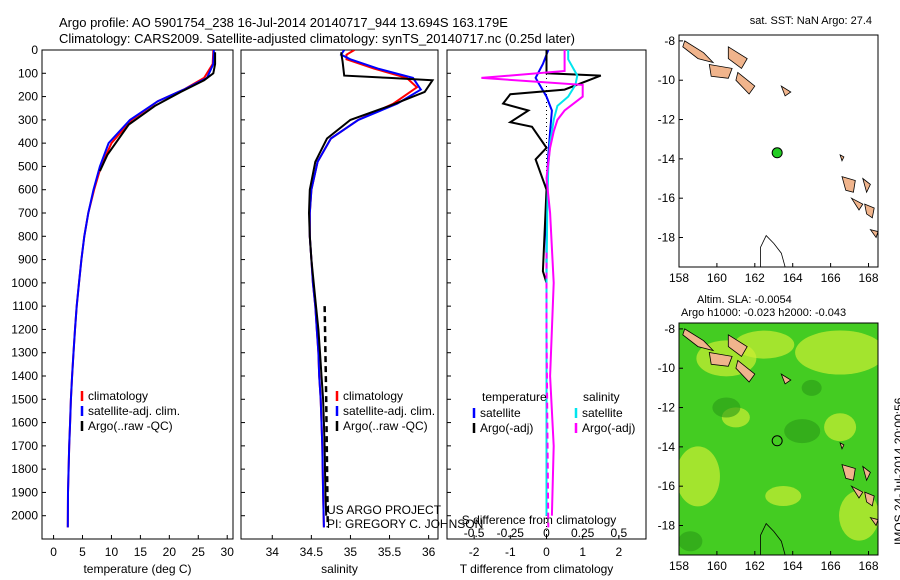 This screenshot has height=580, width=900. I want to click on series-line-satellite-adj-clim-, so click(140, 289).